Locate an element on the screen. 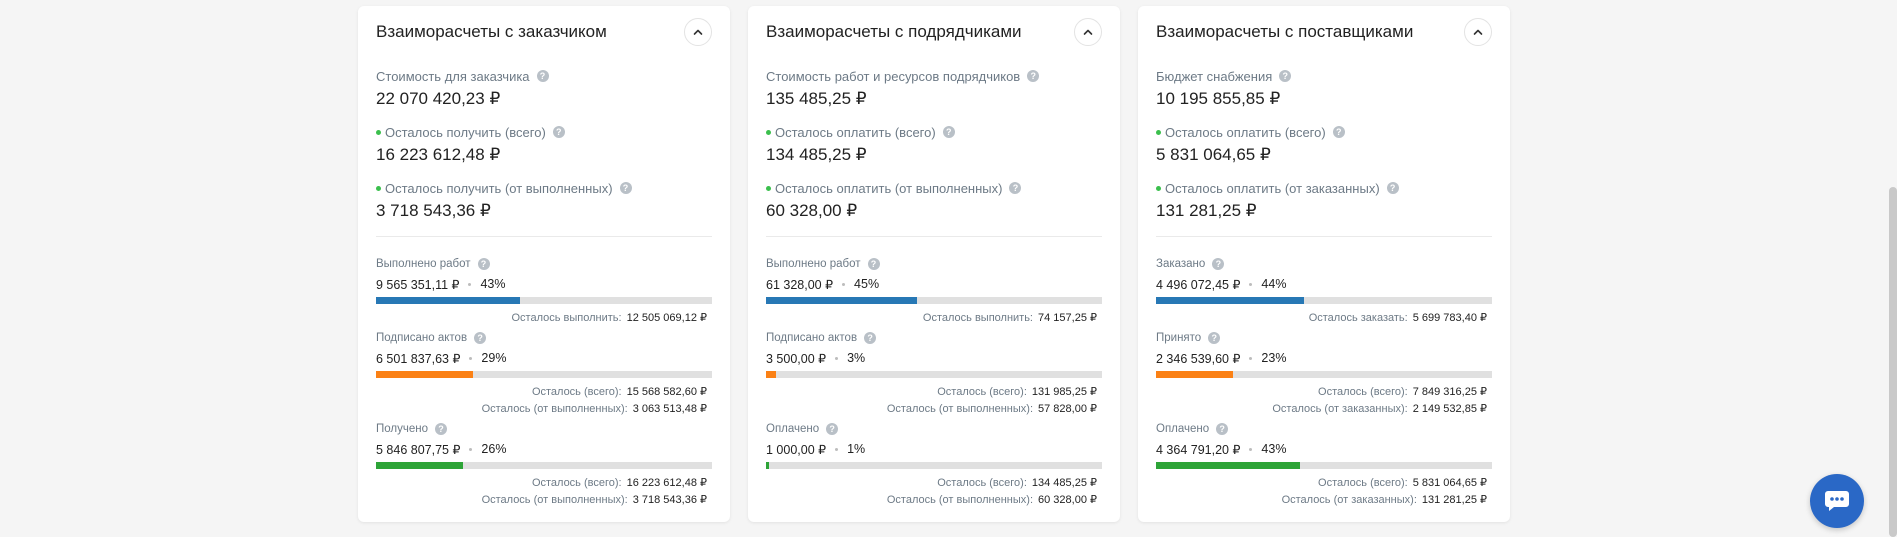 This screenshot has width=1897, height=537. card-header: Взаиморасчеты с поставщиками is located at coordinates (1324, 32).